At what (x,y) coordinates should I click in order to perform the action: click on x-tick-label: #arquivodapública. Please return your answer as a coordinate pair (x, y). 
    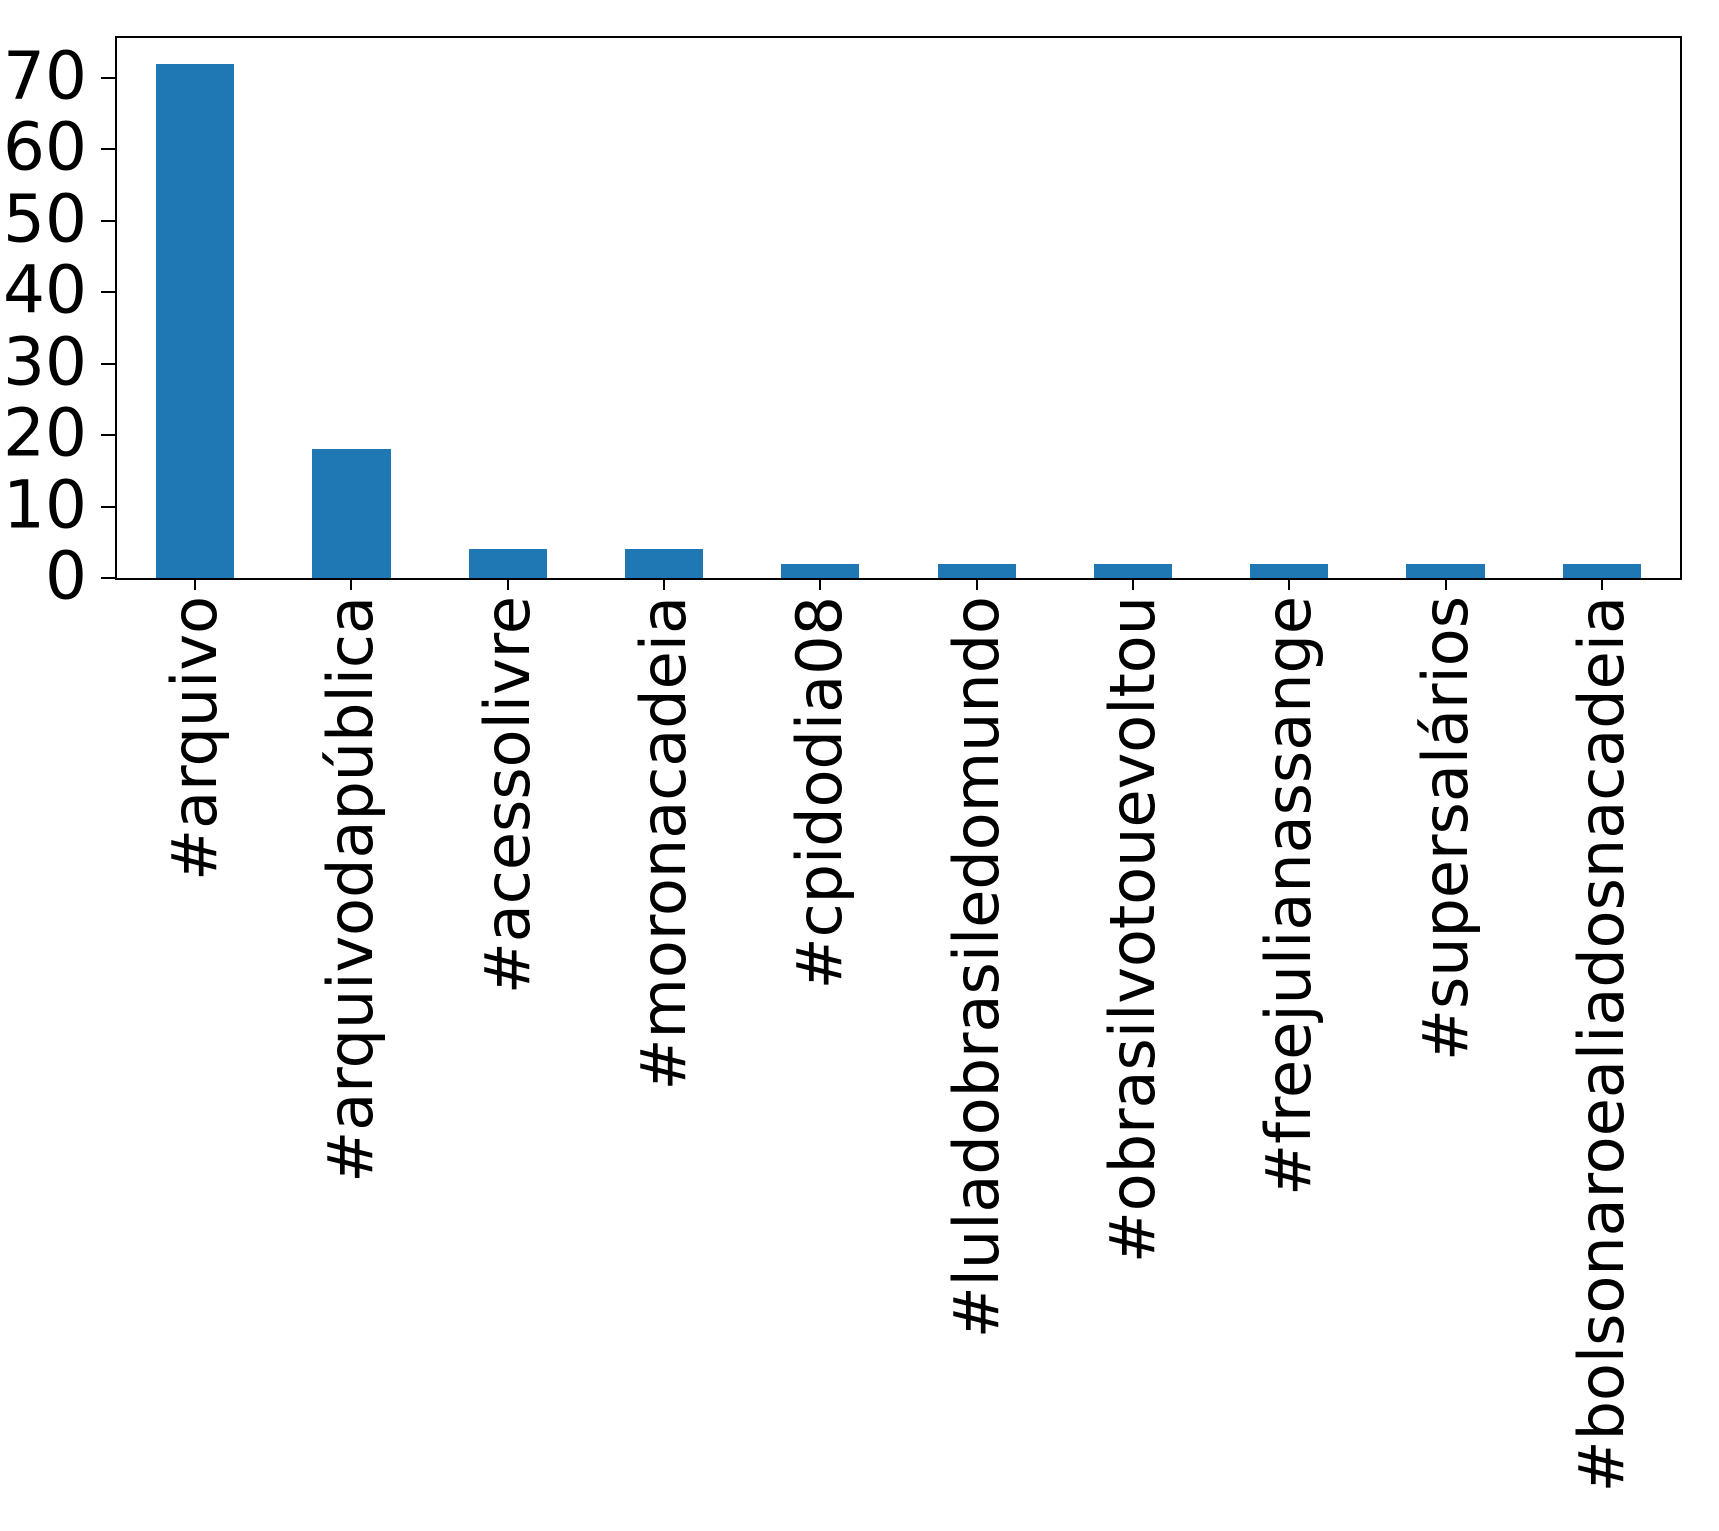
    Looking at the image, I should click on (351, 889).